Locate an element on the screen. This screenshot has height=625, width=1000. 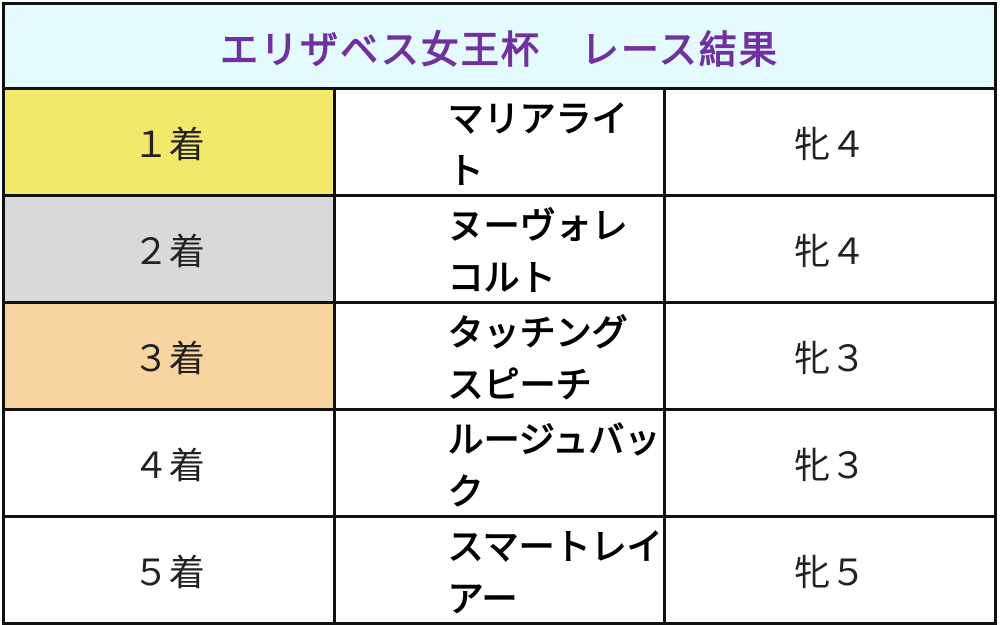
rank-cell: ３着 is located at coordinates (169, 356).